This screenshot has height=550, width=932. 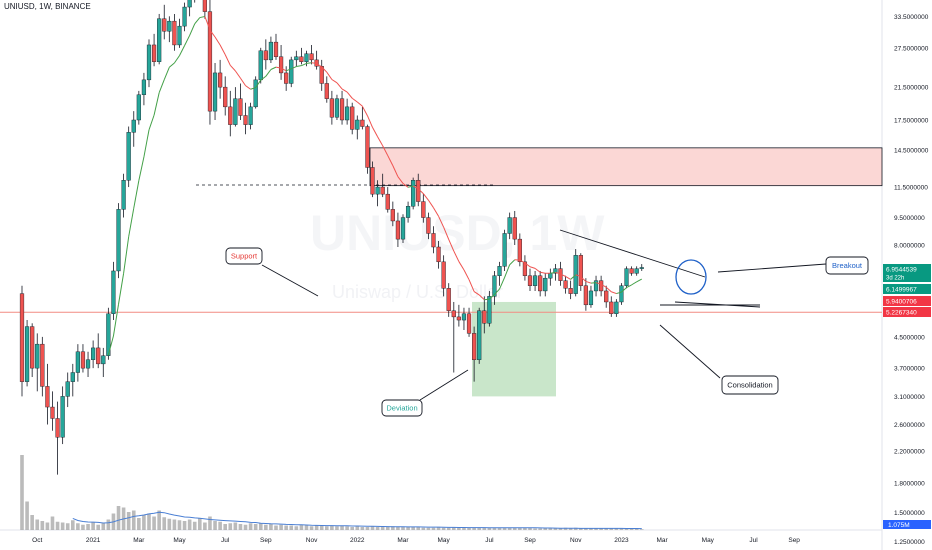 I want to click on x-tick-label: 2021, so click(x=93, y=540).